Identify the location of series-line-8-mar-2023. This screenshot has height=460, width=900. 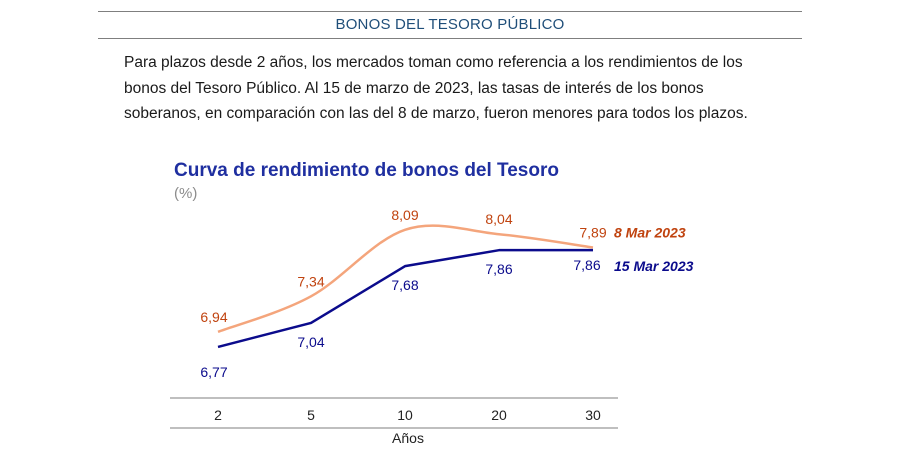
(405, 278).